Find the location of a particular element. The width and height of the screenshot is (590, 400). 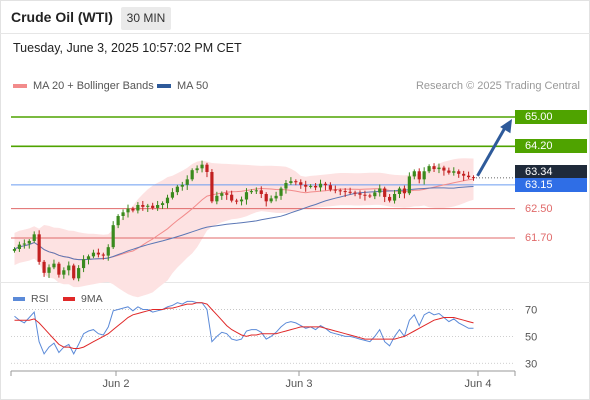

panel-divider is located at coordinates (295, 282).